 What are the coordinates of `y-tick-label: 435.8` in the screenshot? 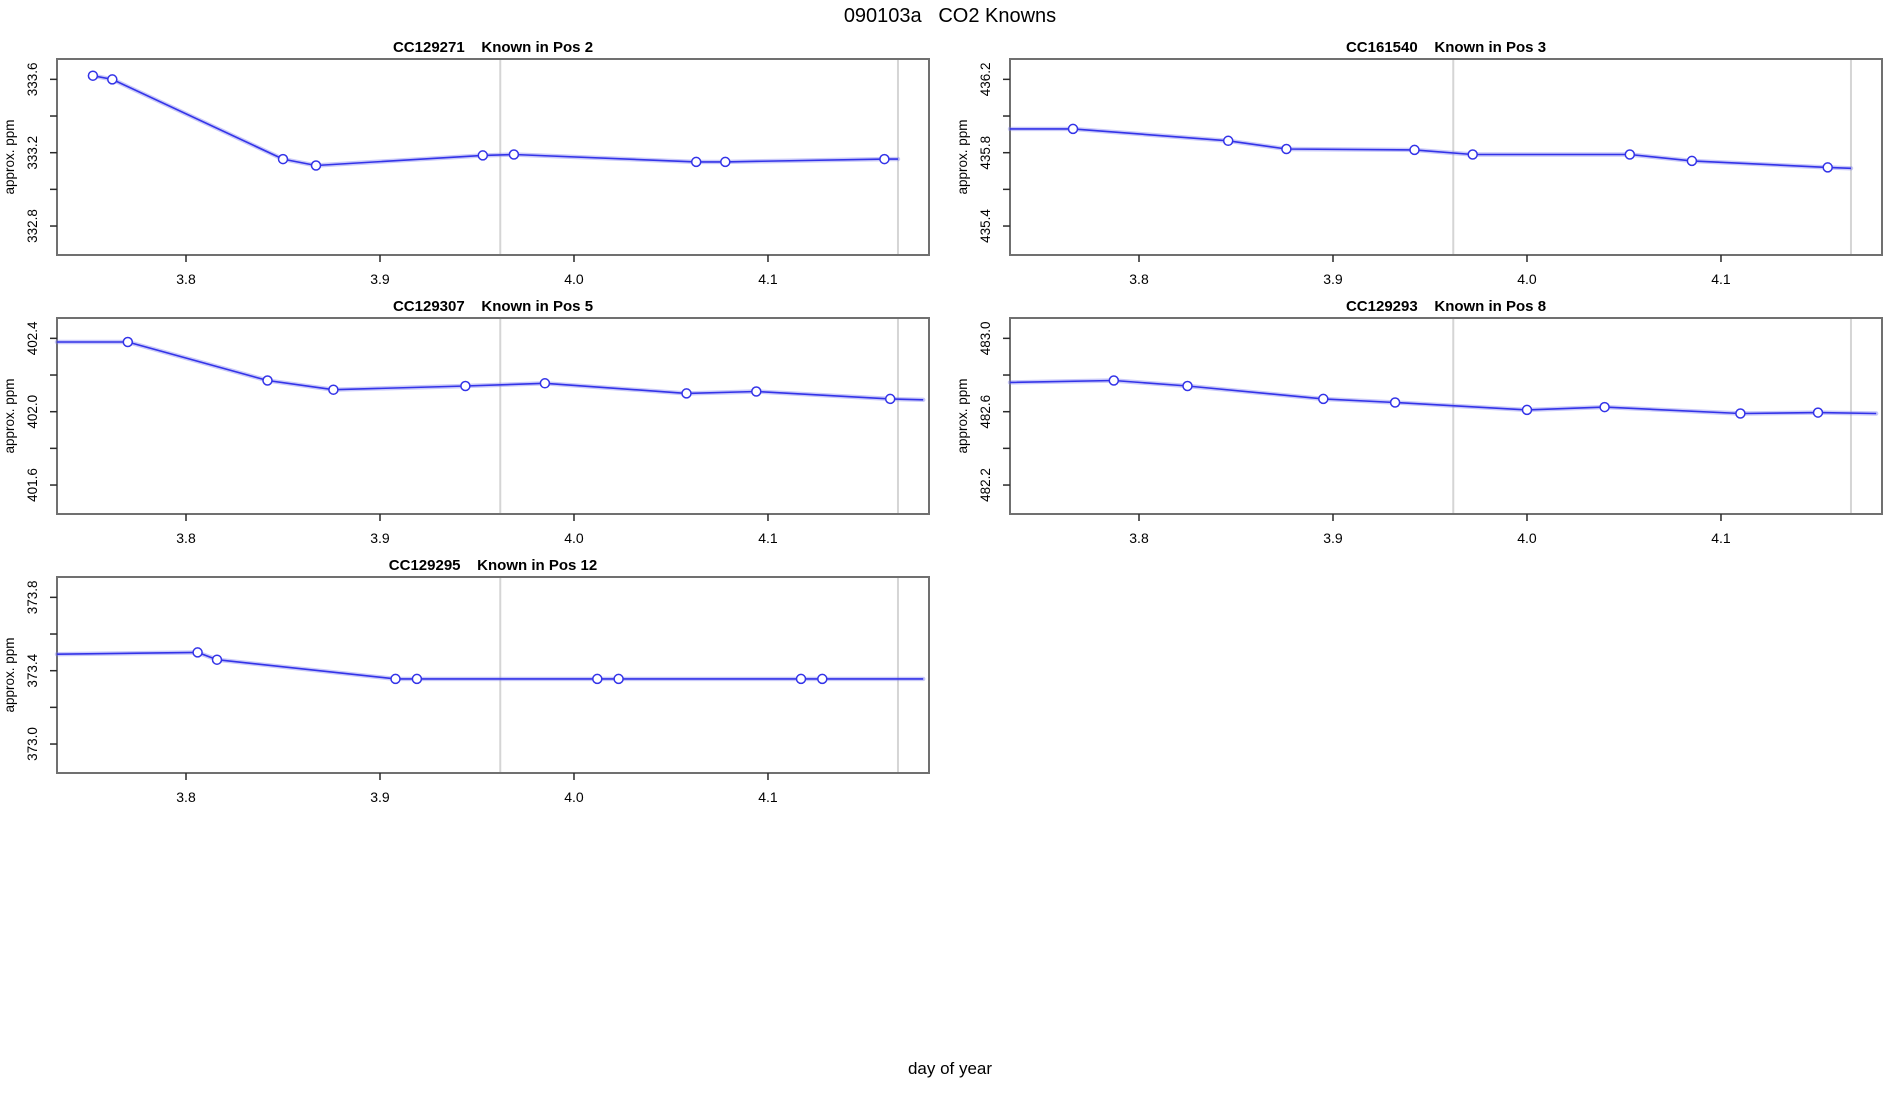 It's located at (985, 153).